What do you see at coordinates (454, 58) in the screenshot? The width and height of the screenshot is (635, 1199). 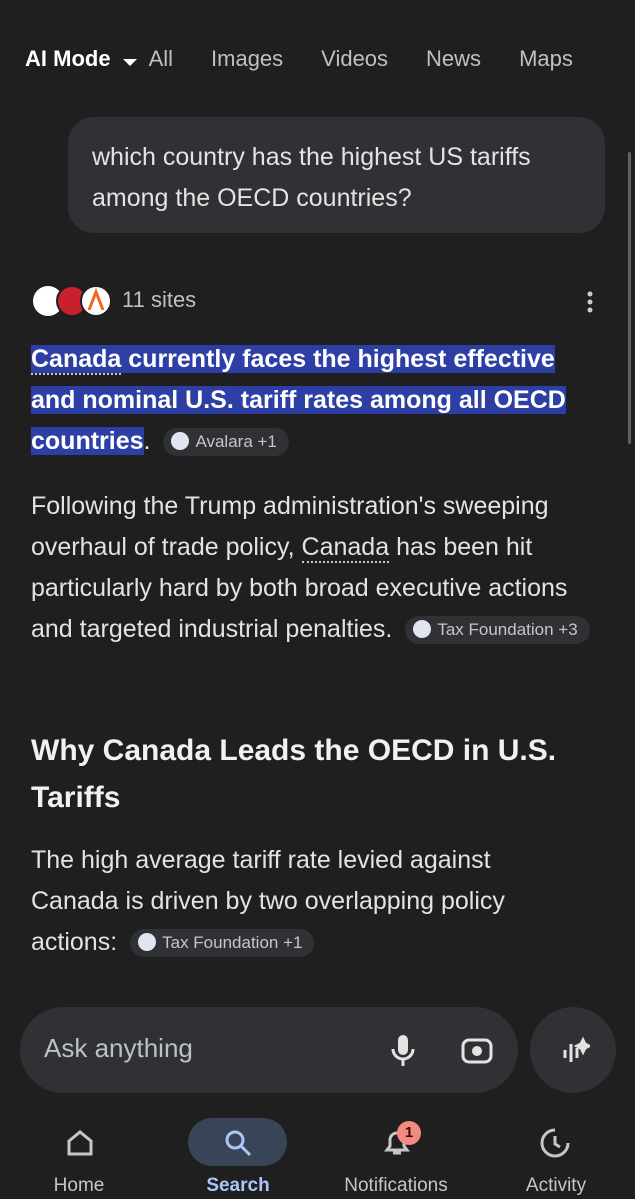 I see `tab: News` at bounding box center [454, 58].